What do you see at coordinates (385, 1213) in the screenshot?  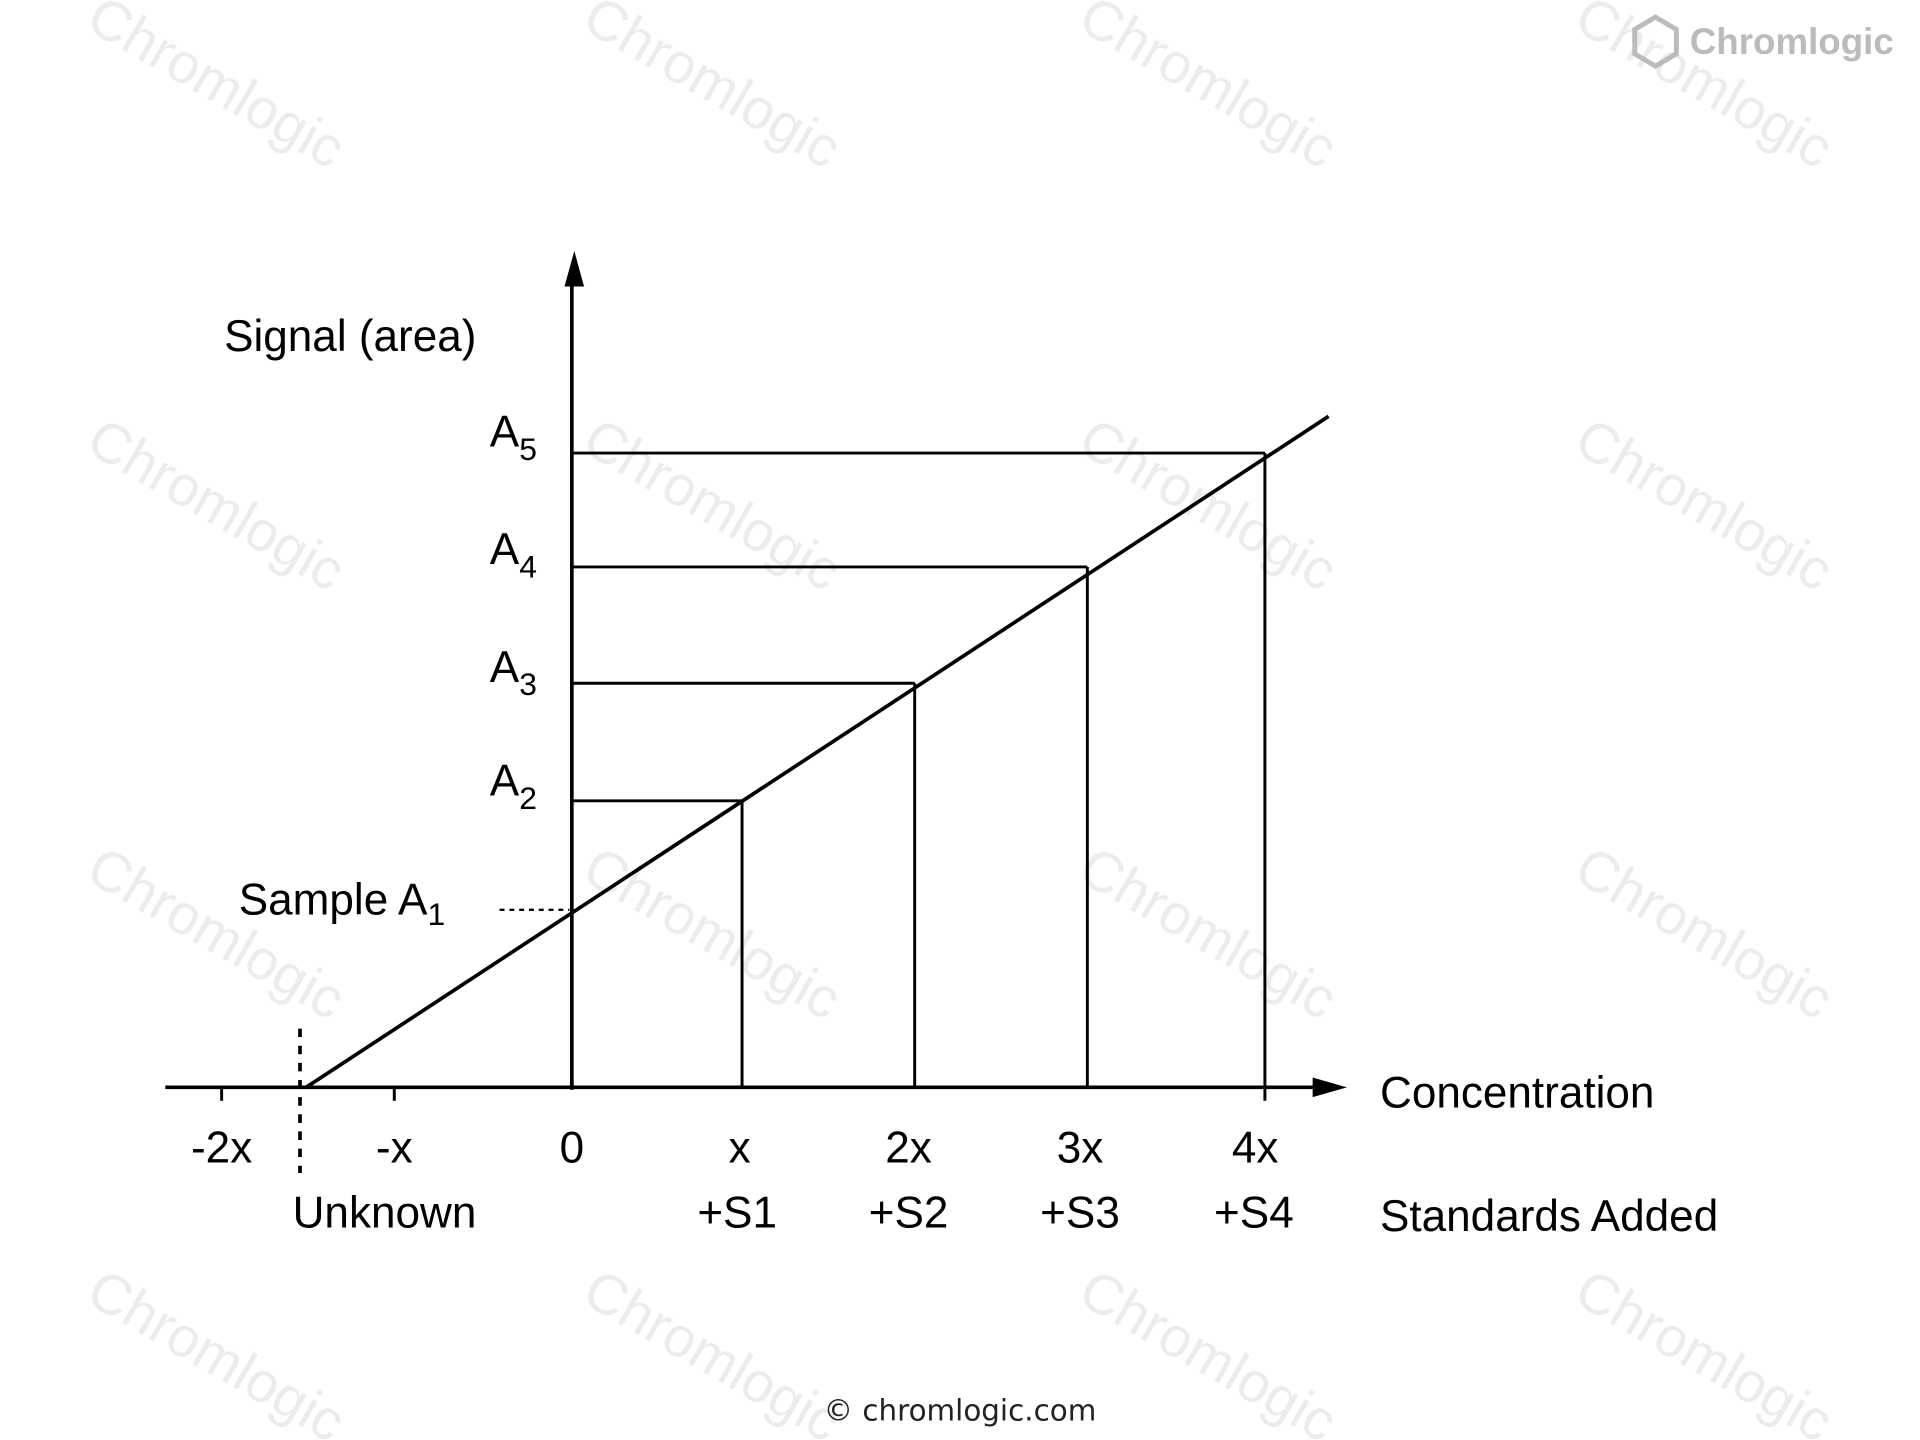 I see `unknown-label: Unknown` at bounding box center [385, 1213].